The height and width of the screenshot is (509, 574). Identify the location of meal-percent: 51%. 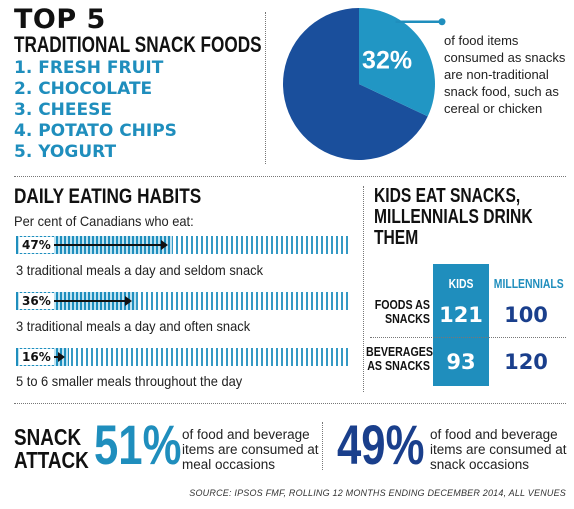
(138, 444).